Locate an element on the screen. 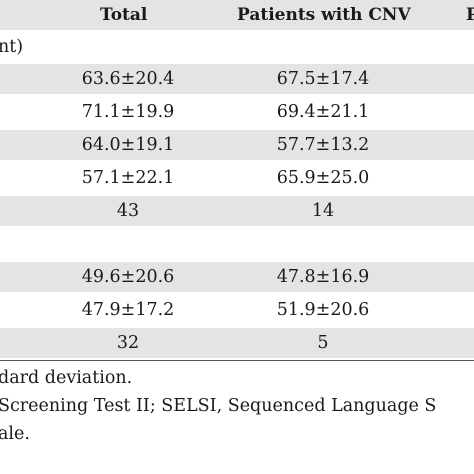 Image resolution: width=474 pixels, height=474 pixels. table-cell-total: 57.1±22.1 is located at coordinates (128, 178).